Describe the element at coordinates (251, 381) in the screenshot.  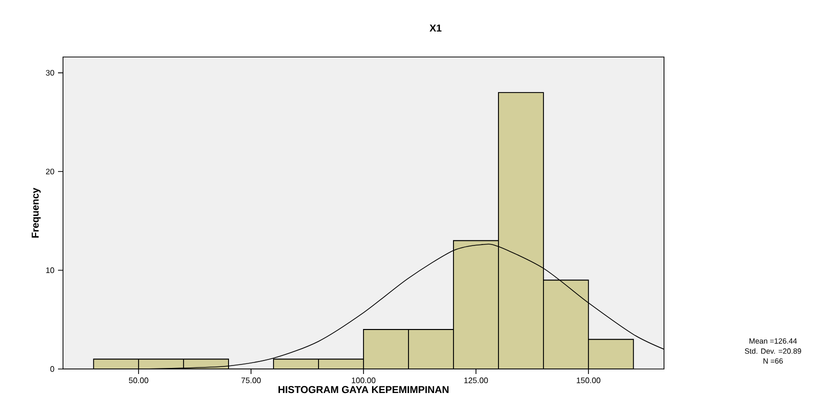
I see `x-tick-label: 75.00` at that location.